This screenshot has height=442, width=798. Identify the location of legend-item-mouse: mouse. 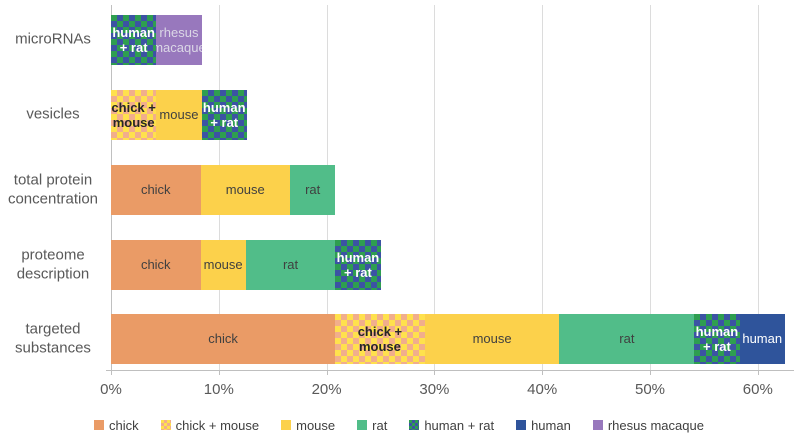
(308, 425).